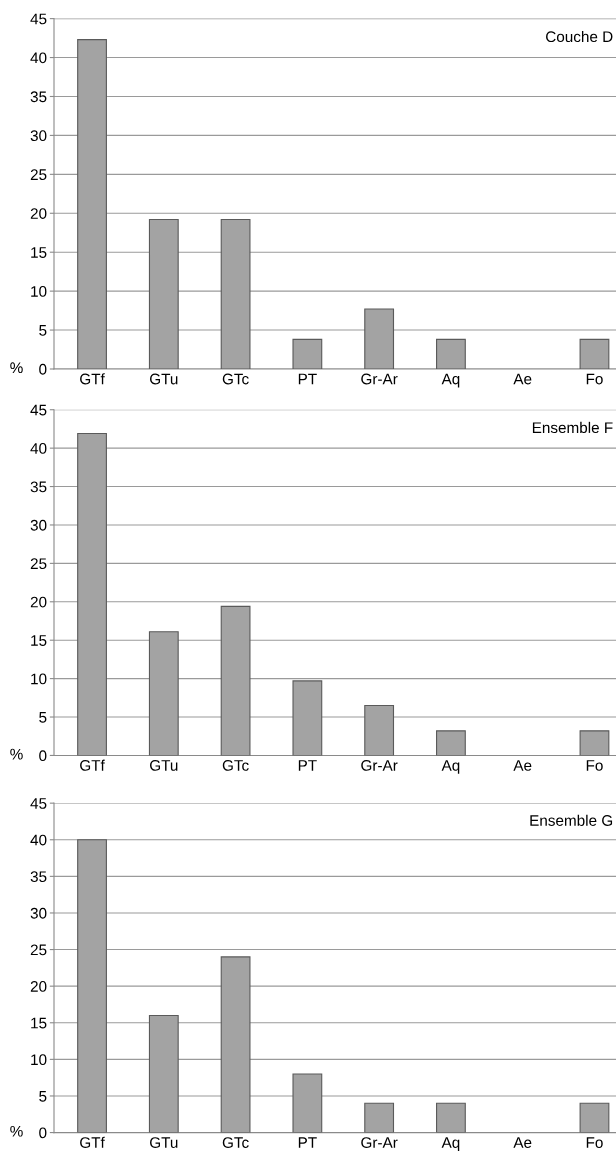 Image resolution: width=616 pixels, height=1164 pixels. I want to click on text: Couche D, so click(579, 36).